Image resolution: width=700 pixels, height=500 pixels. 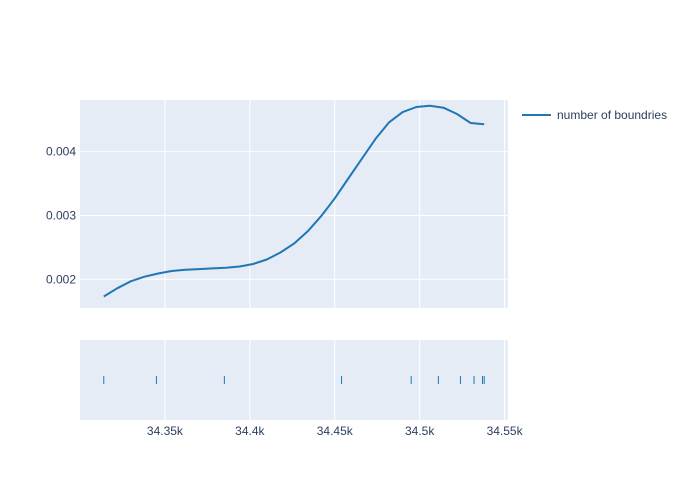 I want to click on x-tick-label: 34.5k, so click(x=420, y=431).